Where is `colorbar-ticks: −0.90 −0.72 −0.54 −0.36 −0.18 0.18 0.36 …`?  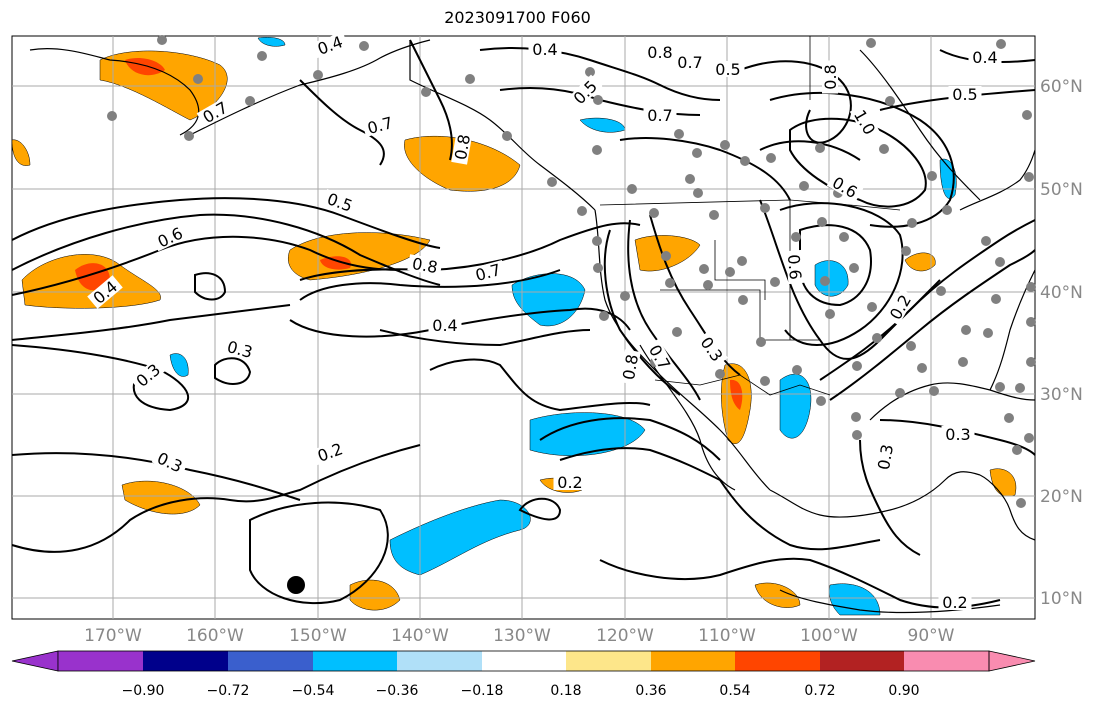
colorbar-ticks: −0.90 −0.72 −0.54 −0.36 −0.18 0.18 0.36 … is located at coordinates (521, 691).